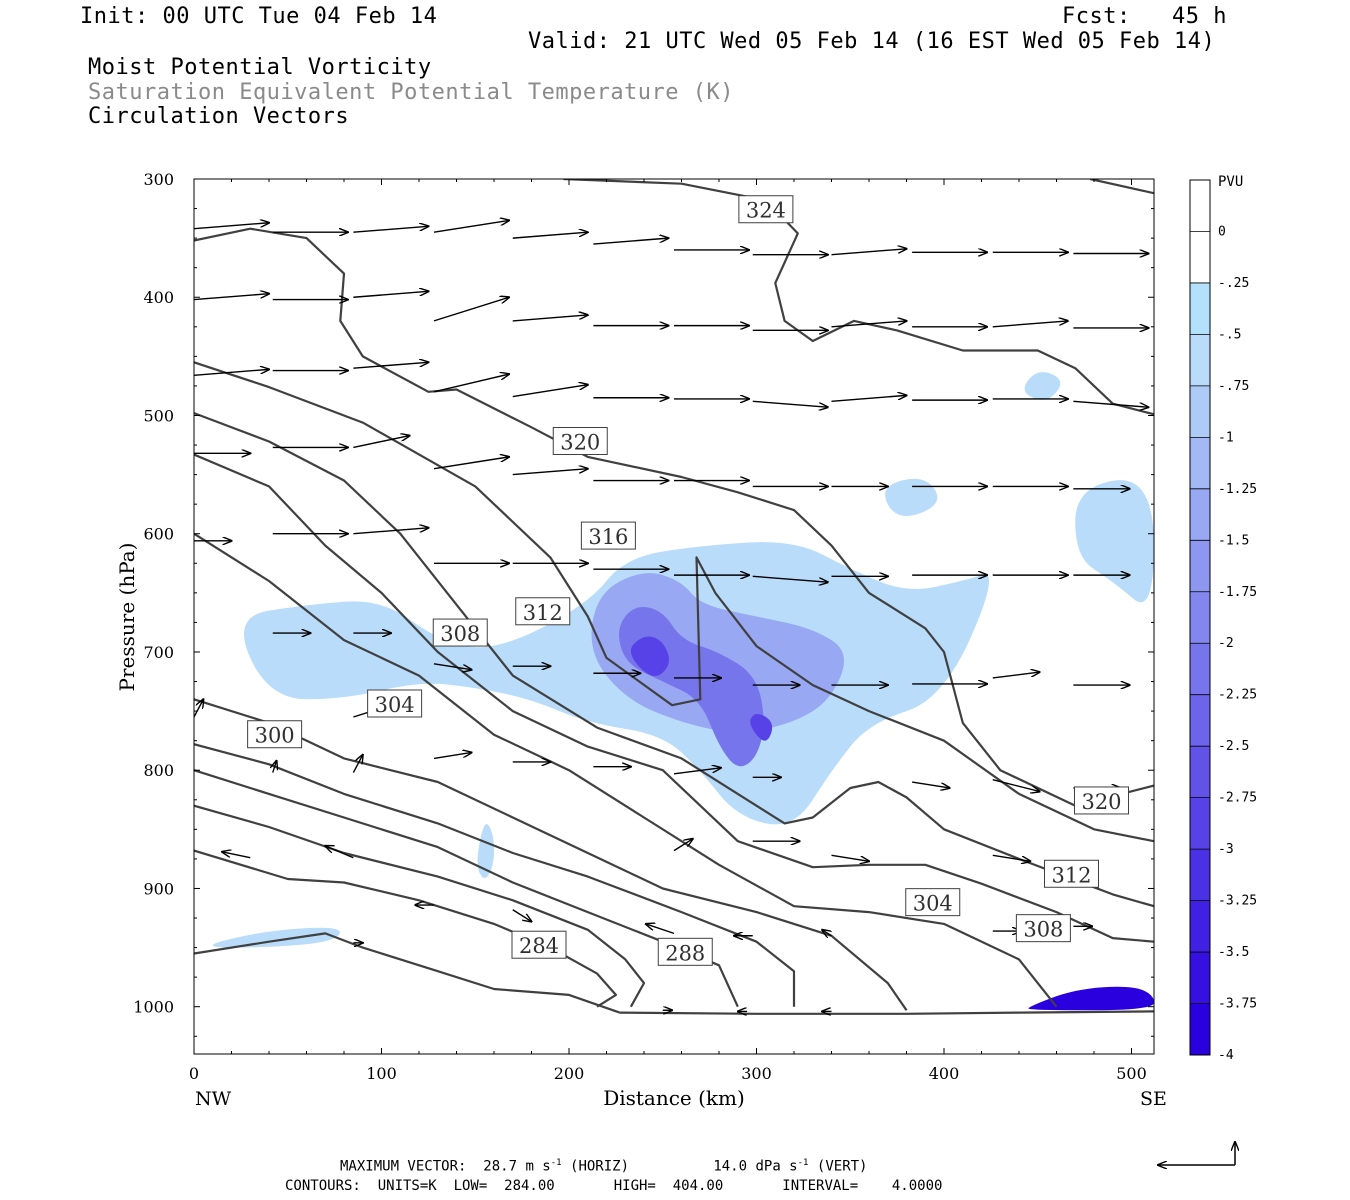 This screenshot has height=1200, width=1350. What do you see at coordinates (766, 211) in the screenshot?
I see `contour-label: 324` at bounding box center [766, 211].